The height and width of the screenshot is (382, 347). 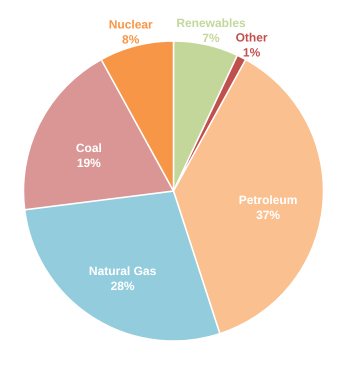 What do you see at coordinates (131, 39) in the screenshot?
I see `data-label: 8%` at bounding box center [131, 39].